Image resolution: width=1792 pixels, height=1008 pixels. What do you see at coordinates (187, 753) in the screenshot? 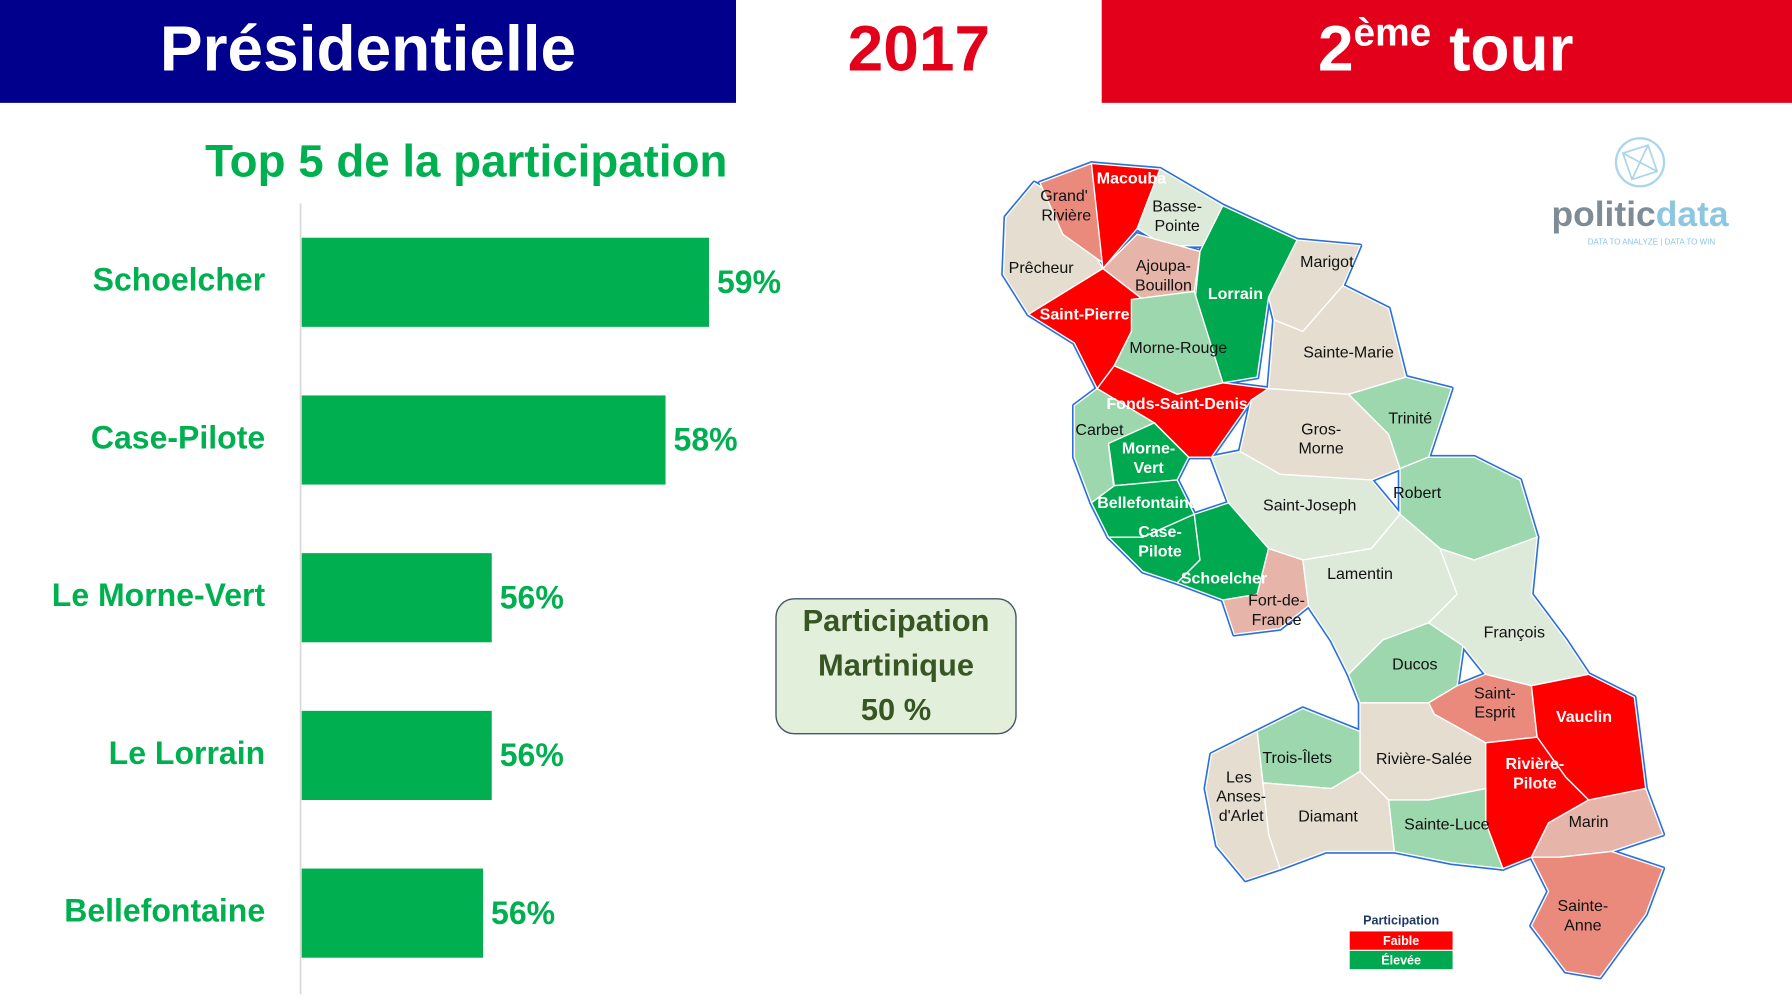
I see `category-label: Le Lorrain` at bounding box center [187, 753].